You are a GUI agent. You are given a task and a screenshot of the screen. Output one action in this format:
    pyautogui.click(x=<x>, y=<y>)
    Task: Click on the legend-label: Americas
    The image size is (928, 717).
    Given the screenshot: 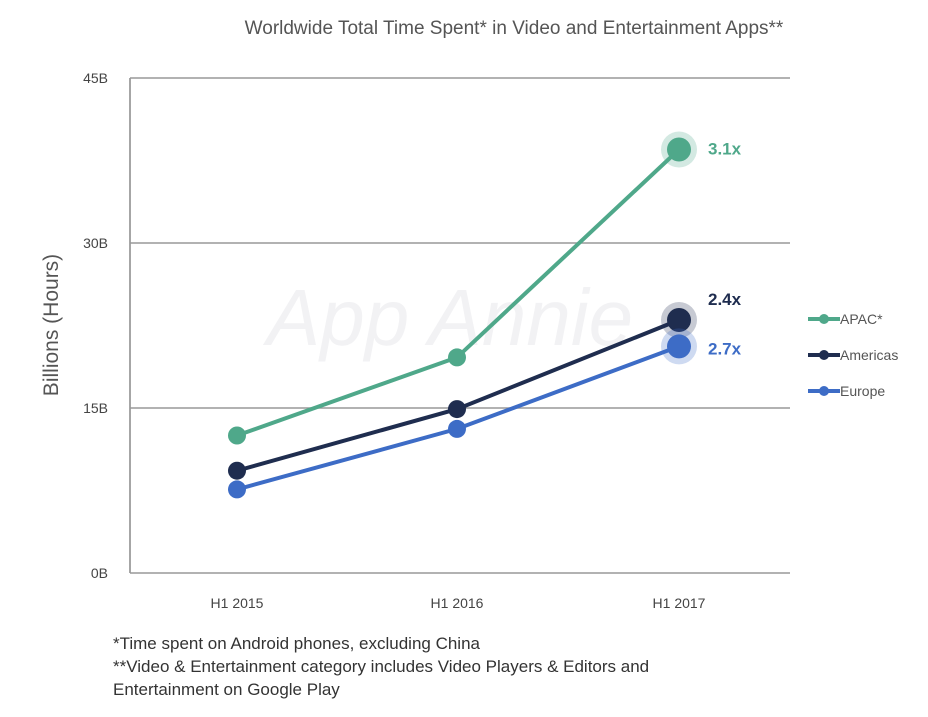 What is the action you would take?
    pyautogui.click(x=869, y=355)
    